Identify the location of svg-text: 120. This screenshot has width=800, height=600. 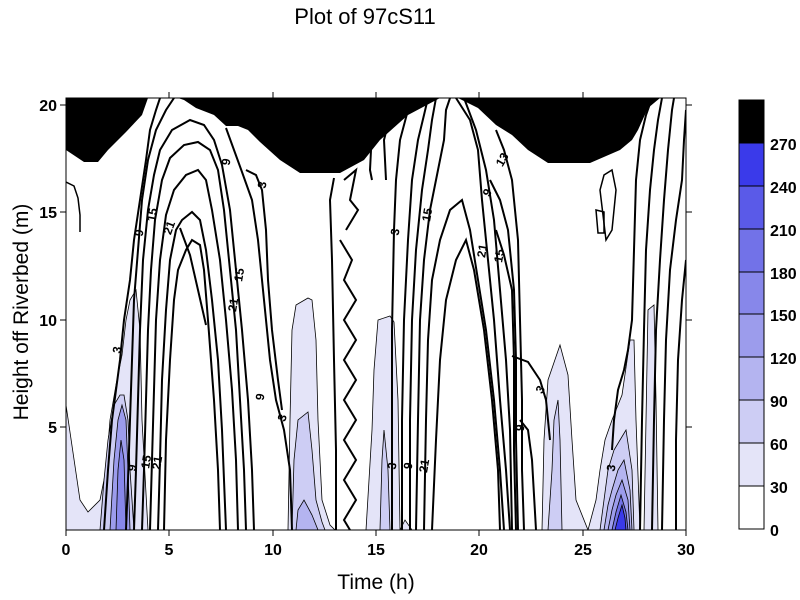
(783, 359).